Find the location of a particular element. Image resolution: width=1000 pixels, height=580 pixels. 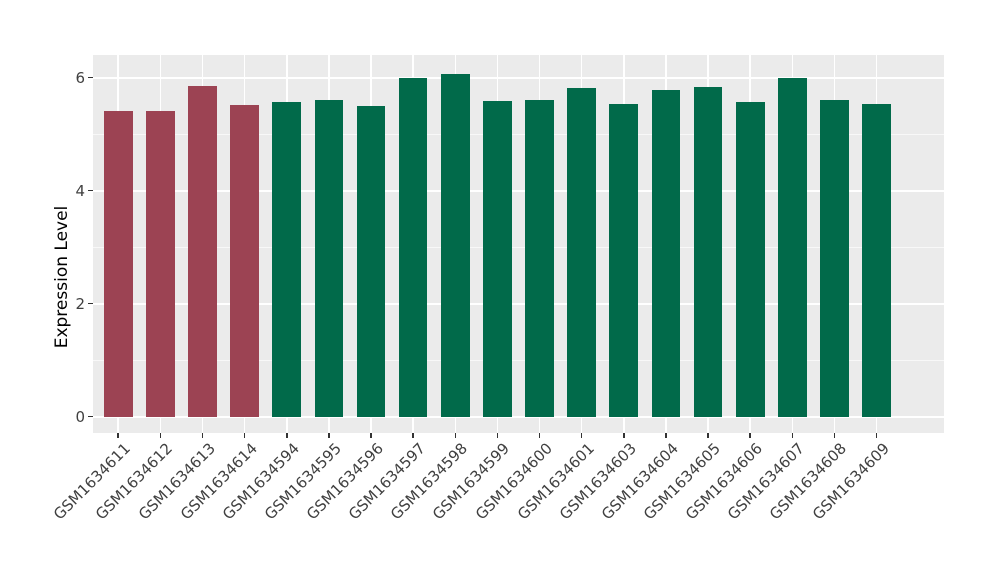

x-tick-mark-GSM1634600 is located at coordinates (539, 435).